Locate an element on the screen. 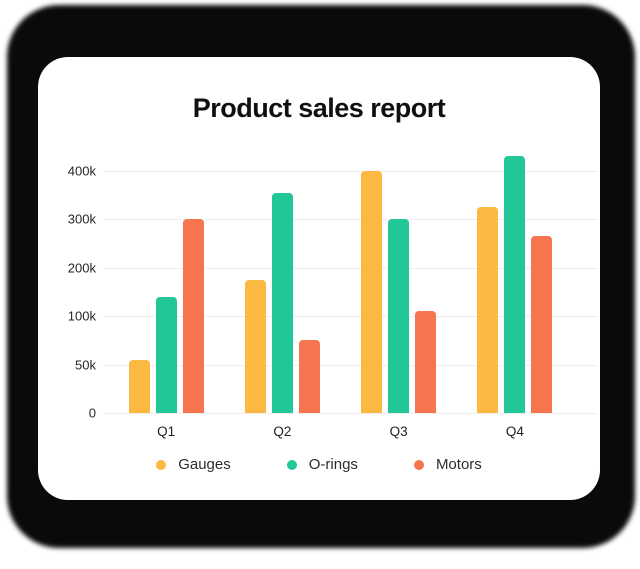 The height and width of the screenshot is (569, 640). y-tick-label: 200k is located at coordinates (81, 268).